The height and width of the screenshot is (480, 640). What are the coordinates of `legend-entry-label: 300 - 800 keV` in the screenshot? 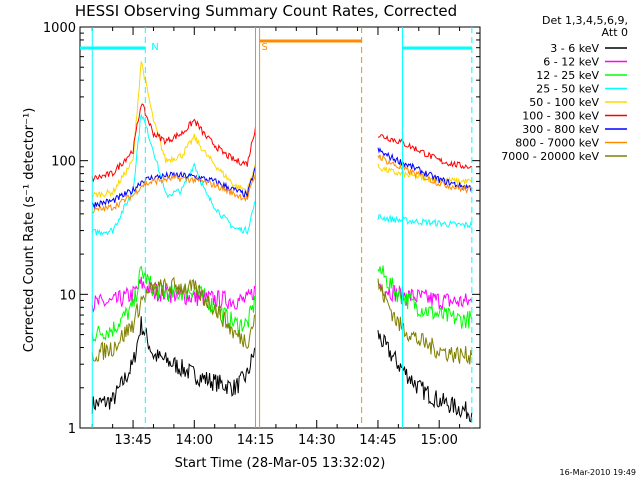 It's located at (560, 129).